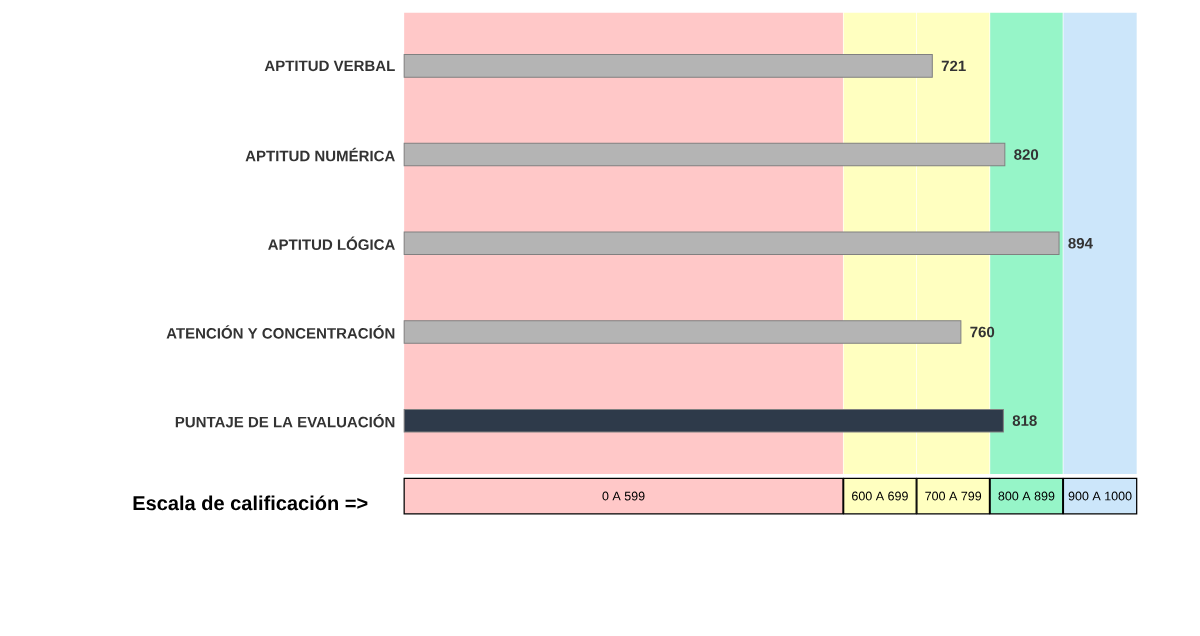  Describe the element at coordinates (250, 502) in the screenshot. I see `x-axis-title: Escala de calificación =>` at that location.